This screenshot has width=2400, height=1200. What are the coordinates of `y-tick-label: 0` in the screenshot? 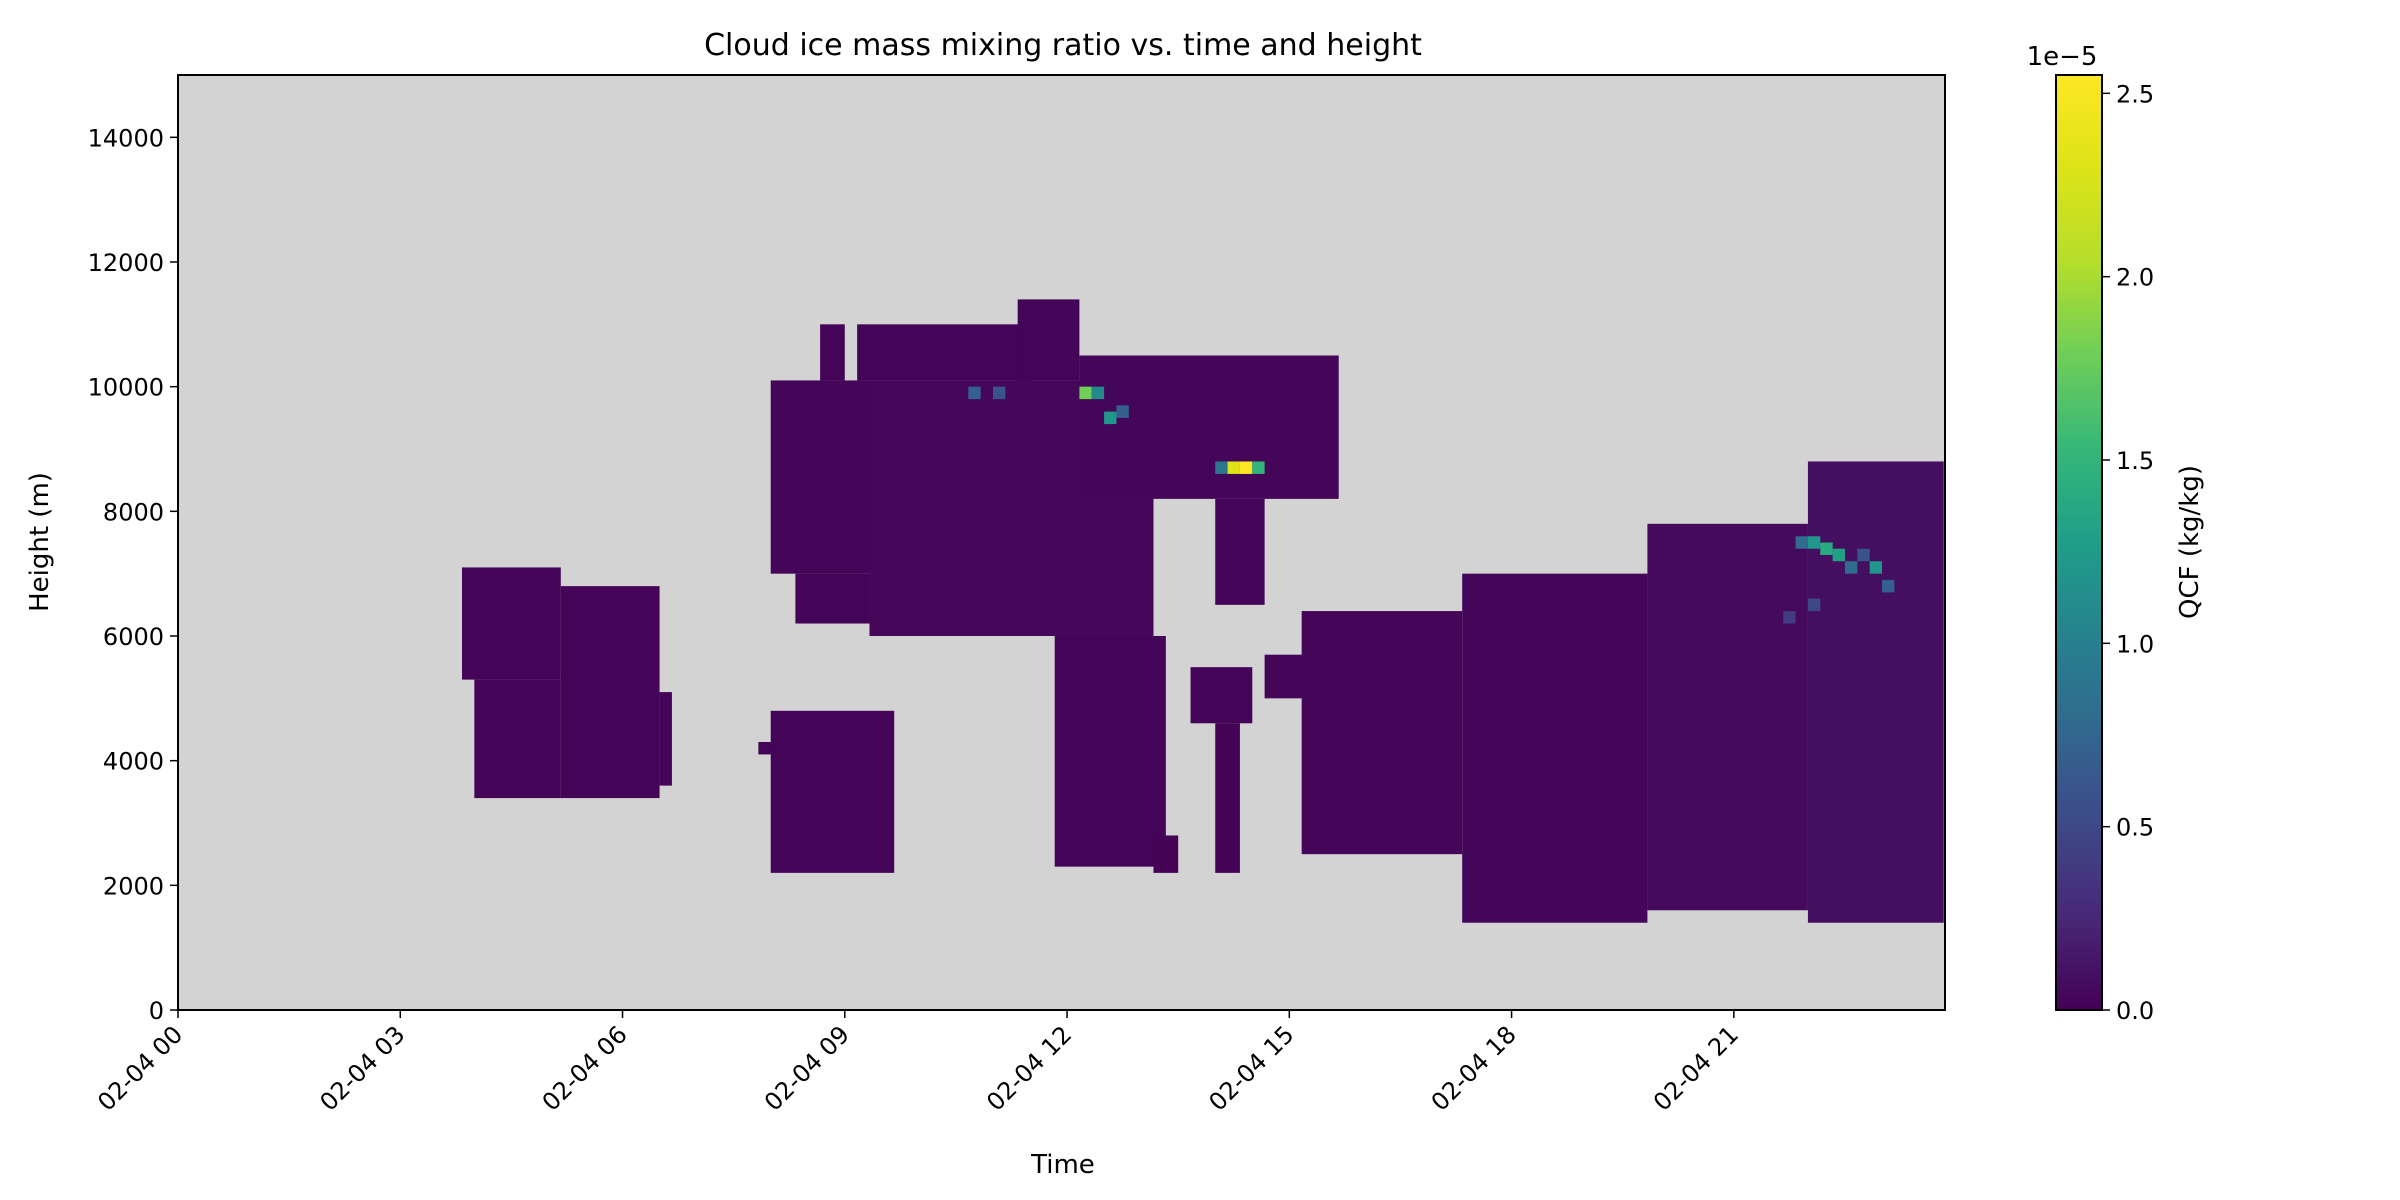 It's located at (156, 1011).